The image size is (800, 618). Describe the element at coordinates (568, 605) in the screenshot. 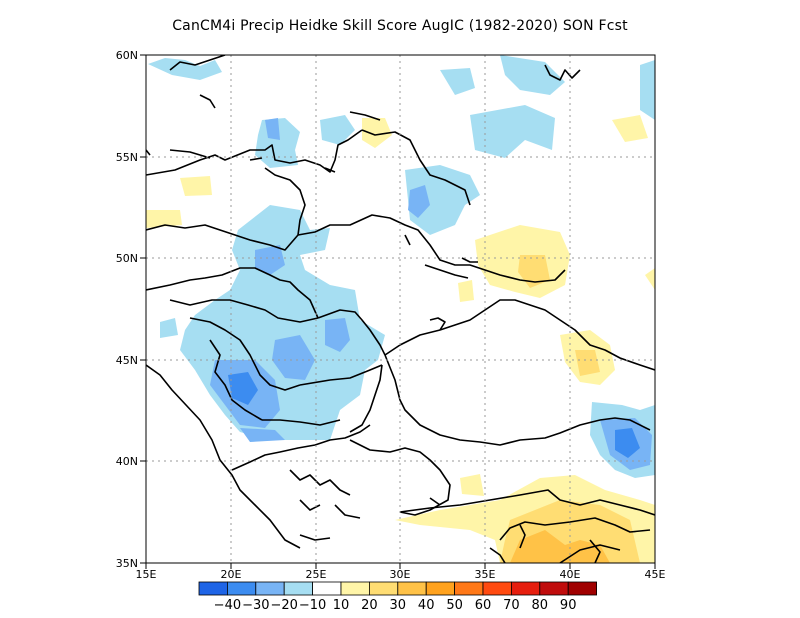

I see `colorbar-label: 90` at that location.